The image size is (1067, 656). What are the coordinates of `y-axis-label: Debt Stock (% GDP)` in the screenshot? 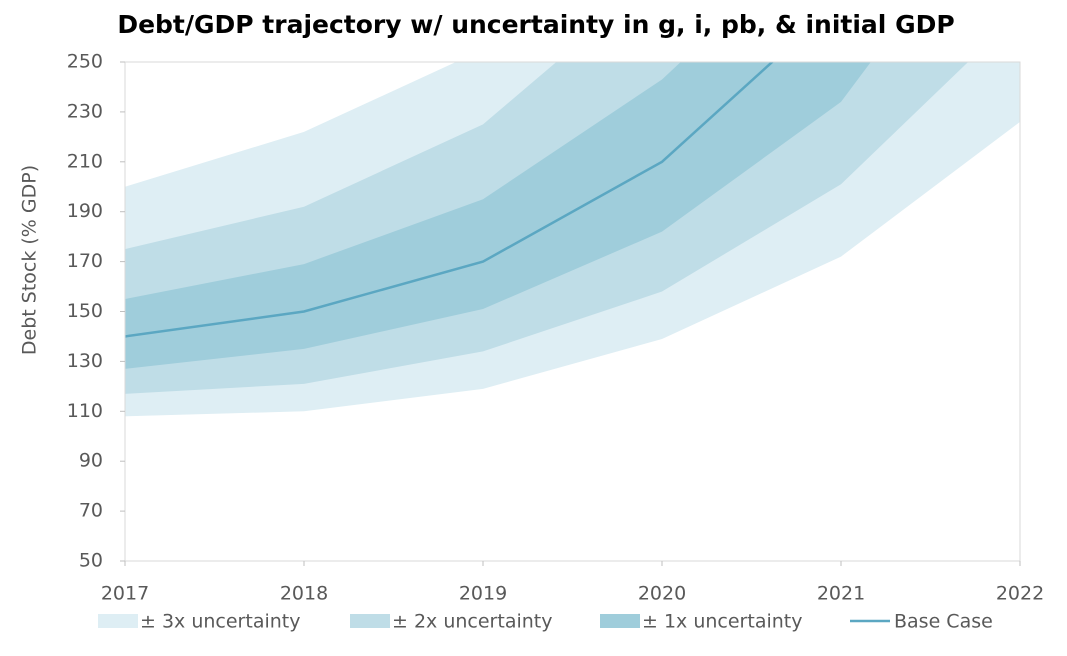 It's located at (30, 260).